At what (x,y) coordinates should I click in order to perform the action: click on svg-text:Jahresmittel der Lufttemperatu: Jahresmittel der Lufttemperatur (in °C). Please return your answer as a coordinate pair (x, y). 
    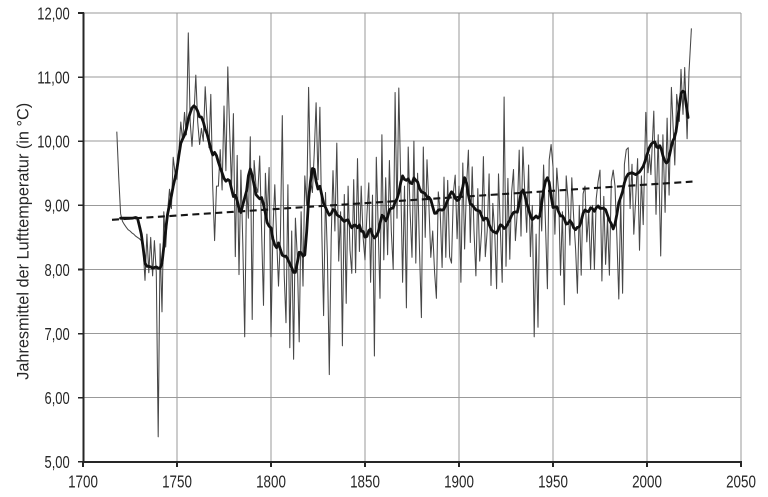
    Looking at the image, I should click on (24, 241).